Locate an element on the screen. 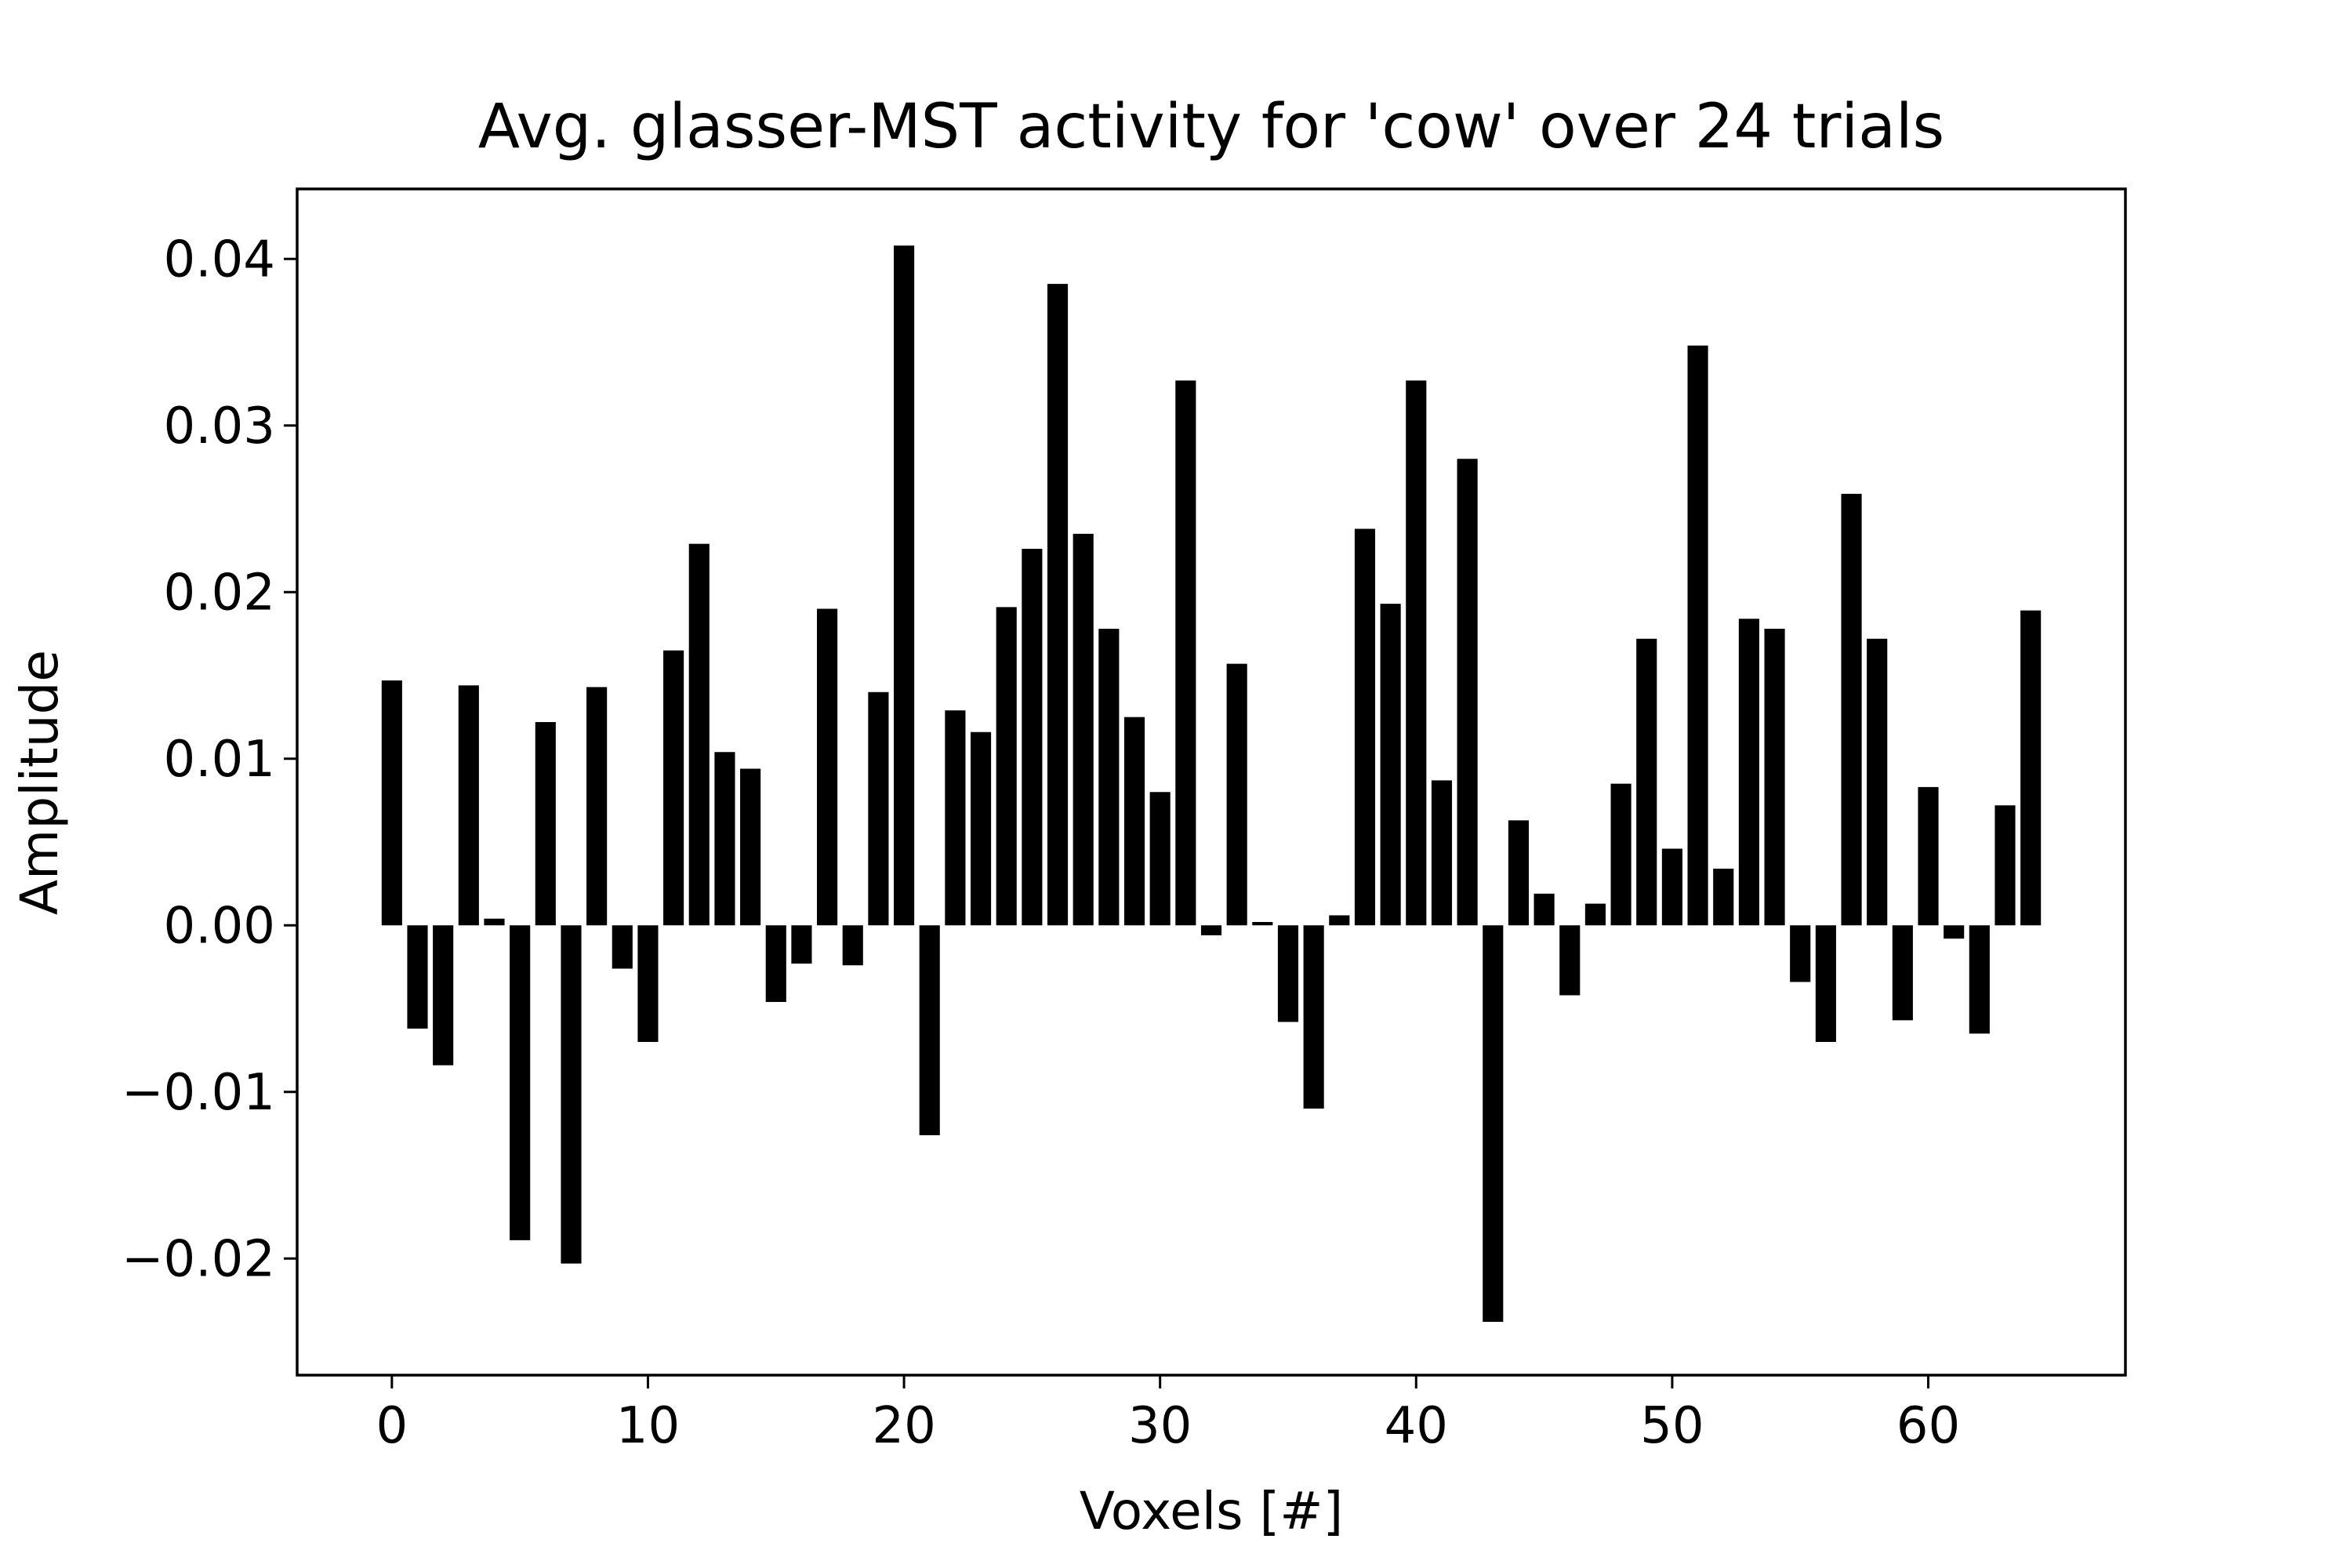  x-tick-label: 60 is located at coordinates (1928, 1426).